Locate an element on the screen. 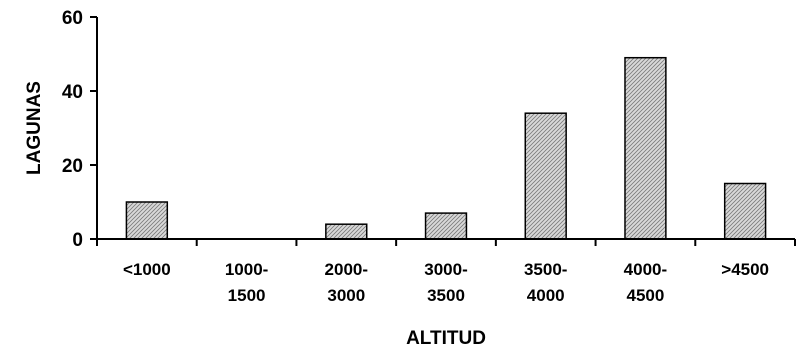  x-tick-label: 3500-4000 is located at coordinates (545, 282).